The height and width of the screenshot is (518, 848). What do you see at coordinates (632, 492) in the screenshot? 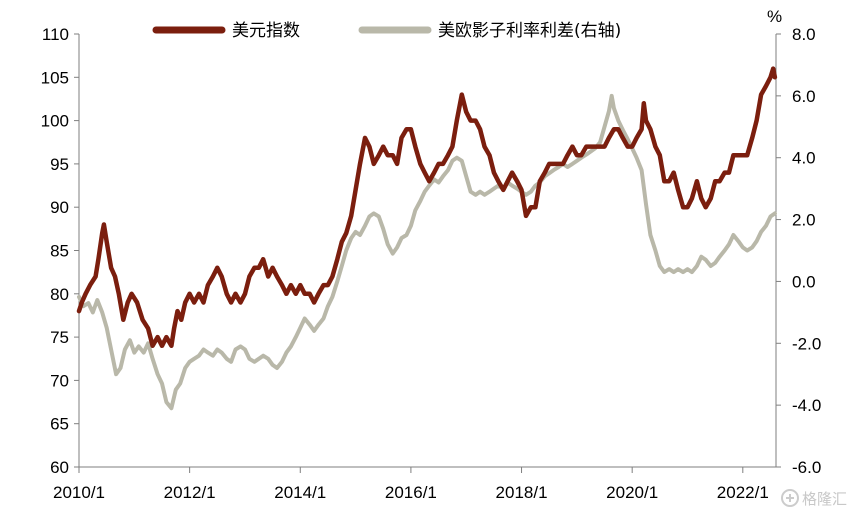
I see `x-tick-label: 2020/1` at bounding box center [632, 492].